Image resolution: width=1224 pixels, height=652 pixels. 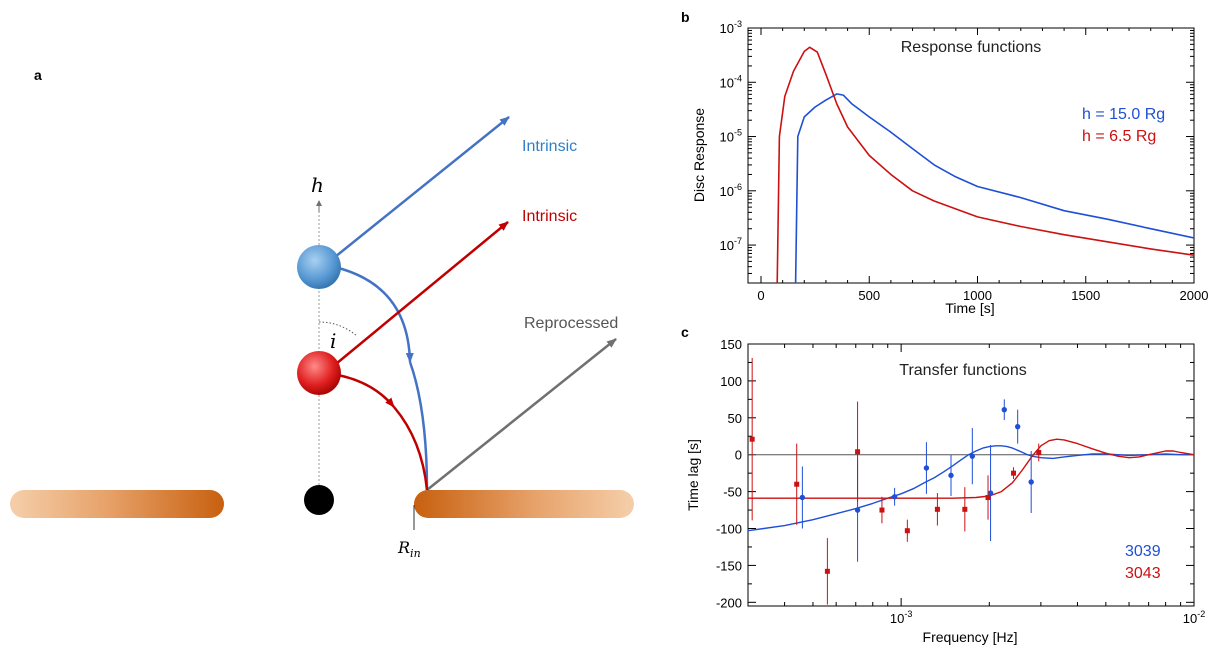 I want to click on chart-b-x-tick-label: 500, so click(x=869, y=295).